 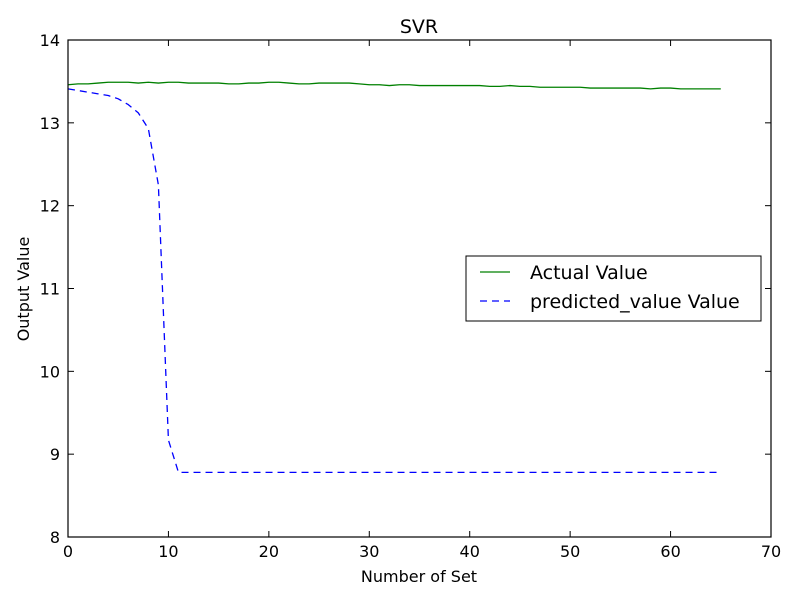 I want to click on x-tick-label: 70, so click(x=771, y=551).